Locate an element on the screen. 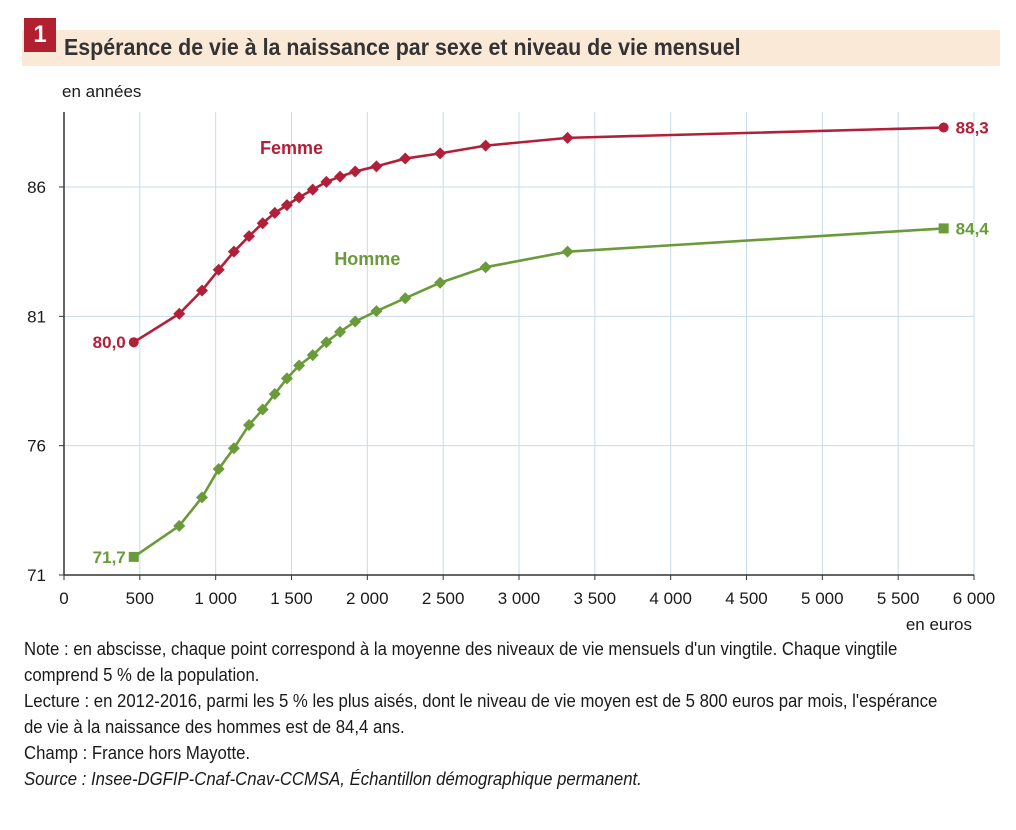 This screenshot has height=830, width=1016. note-line-2: comprend 5 % de la population. is located at coordinates (142, 675).